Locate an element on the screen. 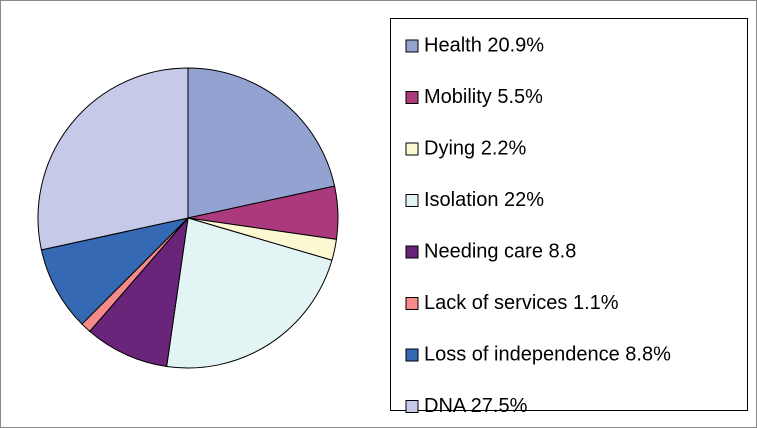  legend-label: Mobility 5.5% is located at coordinates (483, 97).